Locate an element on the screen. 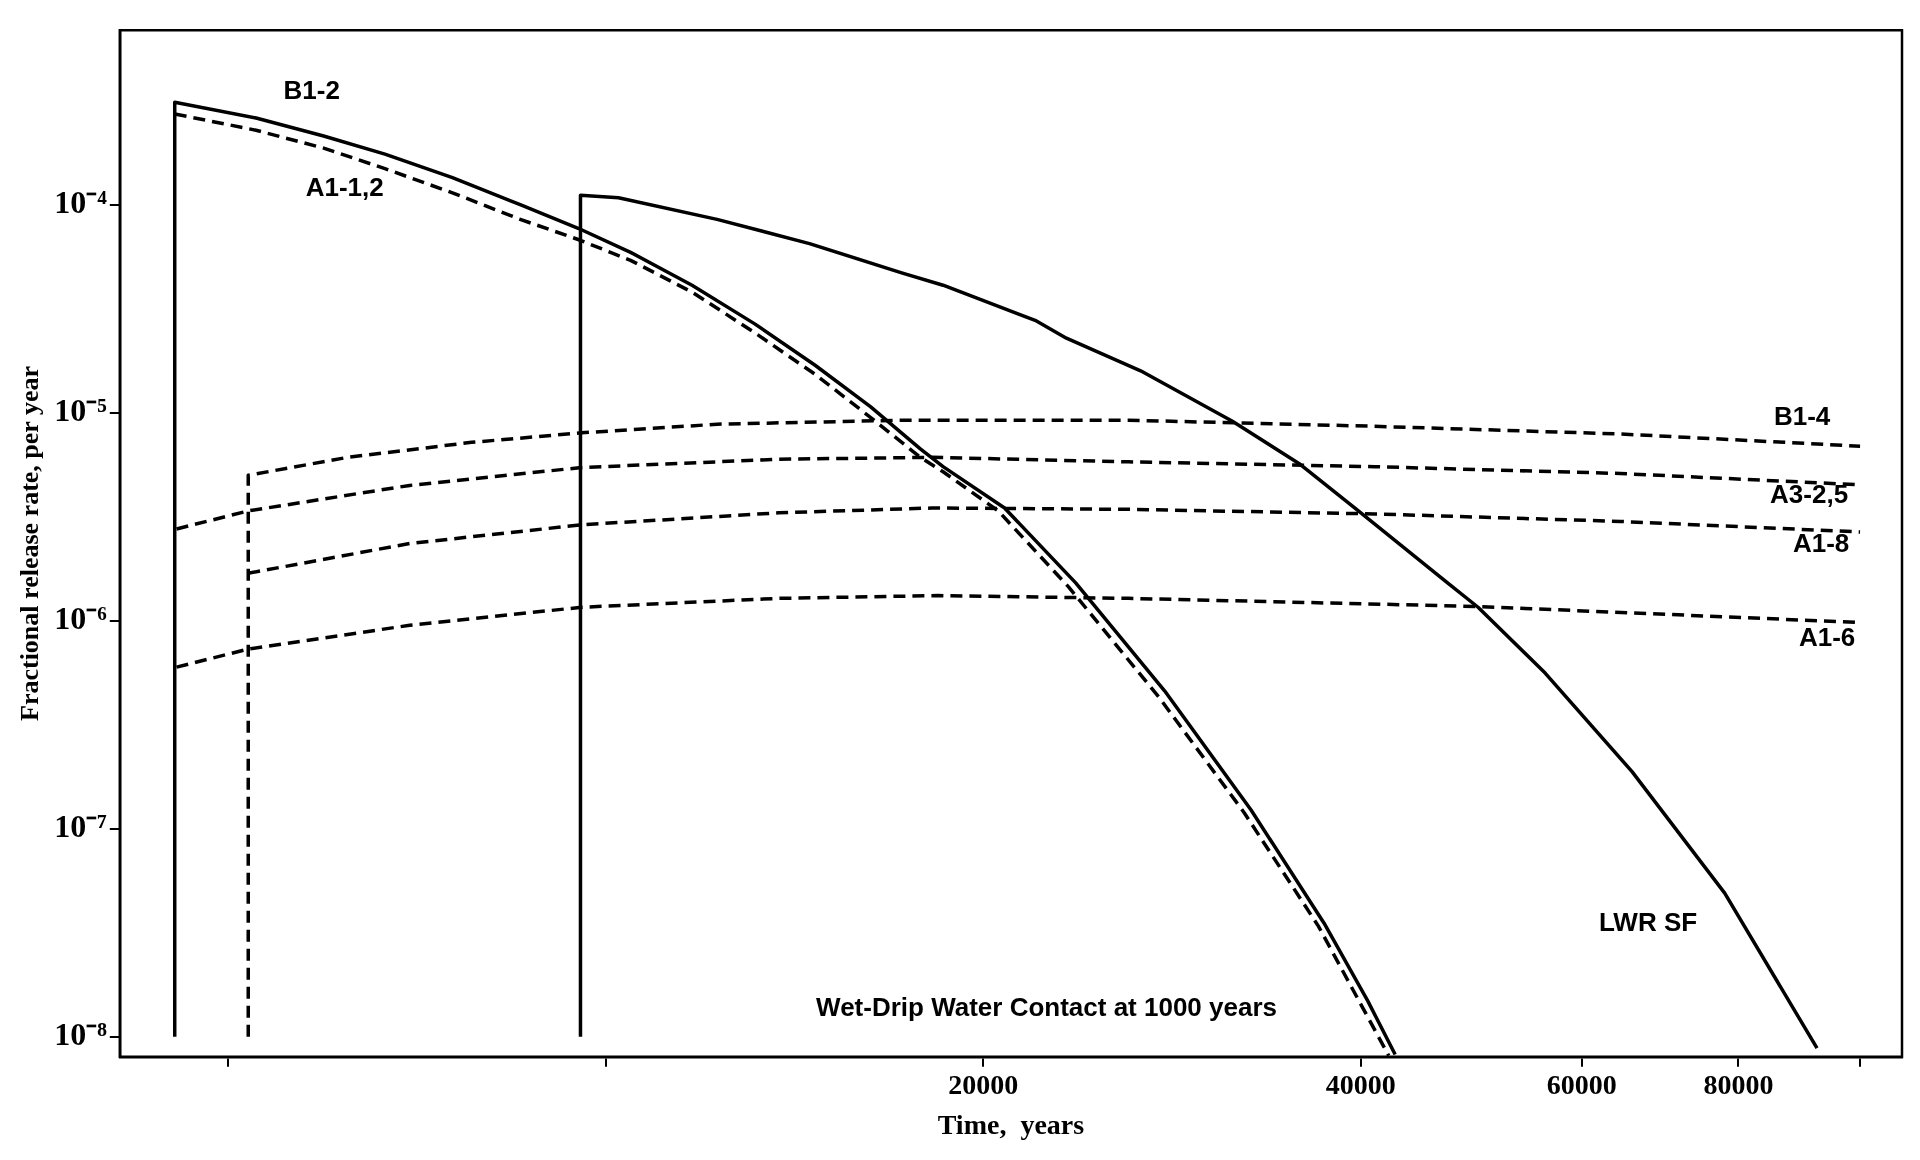 The height and width of the screenshot is (1160, 1920). y-tick-label: 10⁻⁴ is located at coordinates (81, 201).